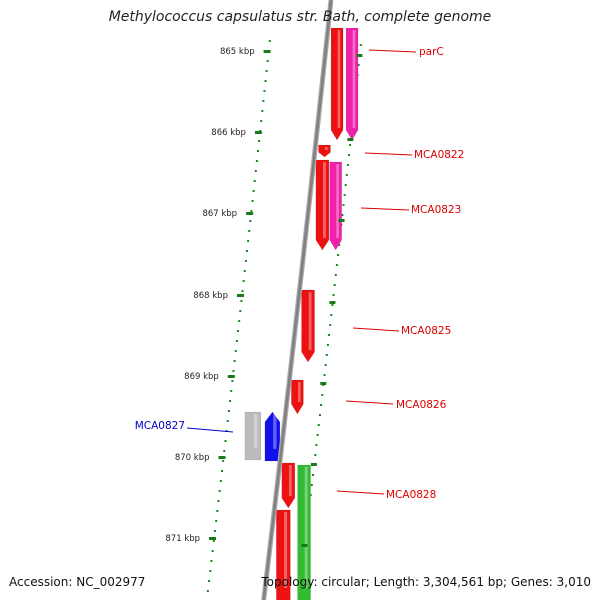  I want to click on gene-MCA0825, so click(308, 326).